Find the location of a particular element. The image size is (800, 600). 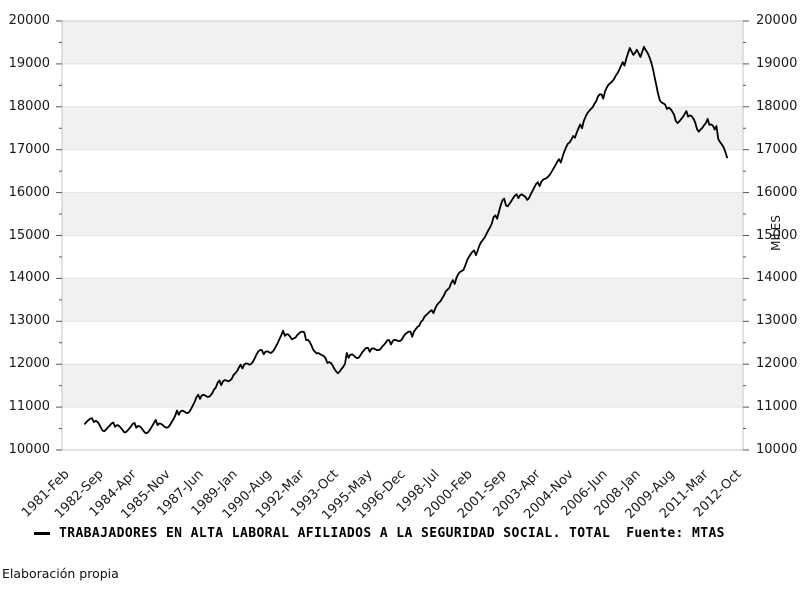

y-axis-tick-label-left: 20000 is located at coordinates (29, 20).